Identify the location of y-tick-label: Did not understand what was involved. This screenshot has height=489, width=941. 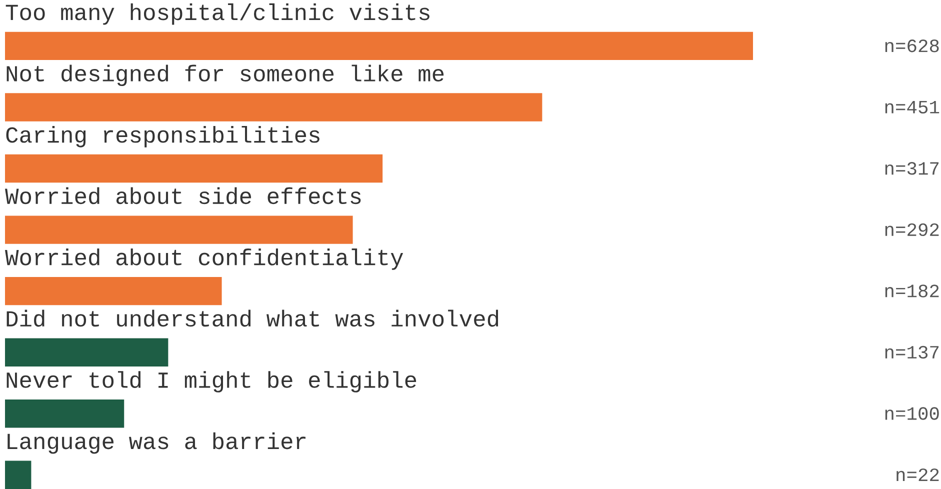
(252, 318).